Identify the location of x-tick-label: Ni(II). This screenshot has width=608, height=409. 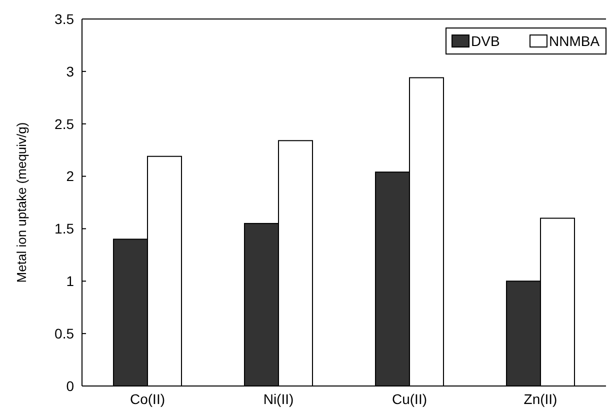
(278, 399).